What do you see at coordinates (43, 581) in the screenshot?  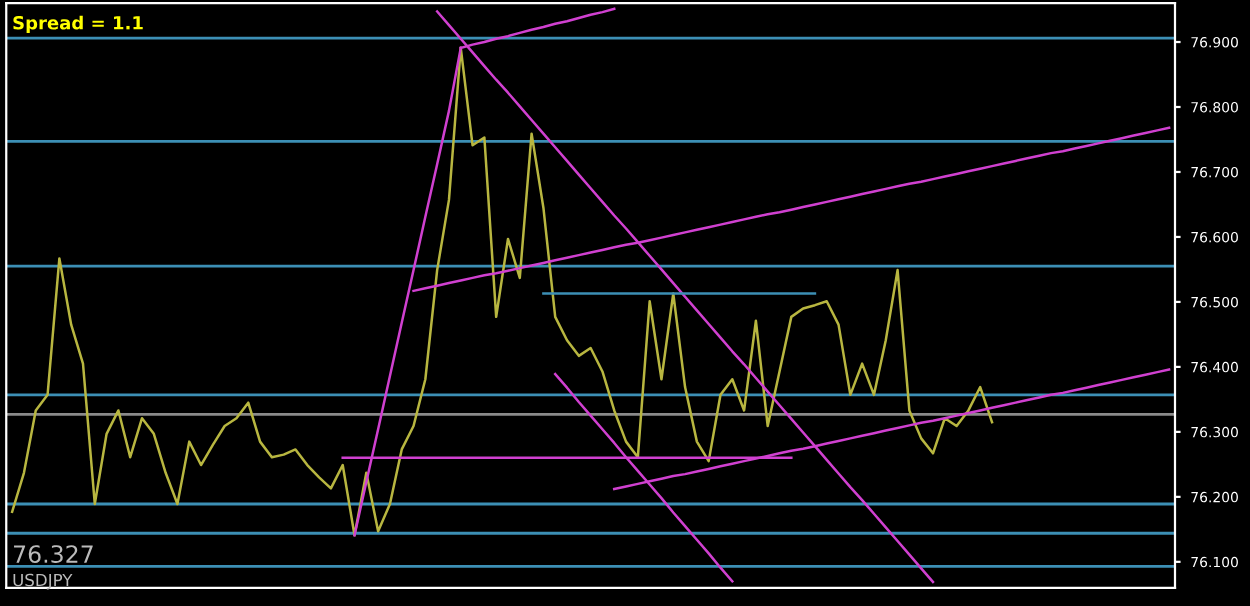 I see `annotation: USDJPY` at bounding box center [43, 581].